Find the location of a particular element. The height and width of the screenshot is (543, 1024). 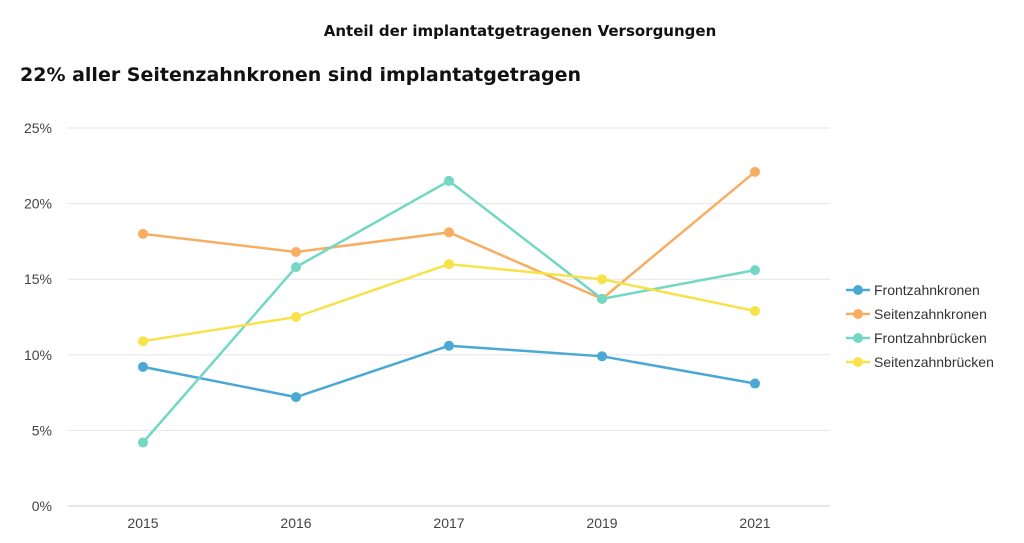

y-tick-label: 0% is located at coordinates (42, 506).